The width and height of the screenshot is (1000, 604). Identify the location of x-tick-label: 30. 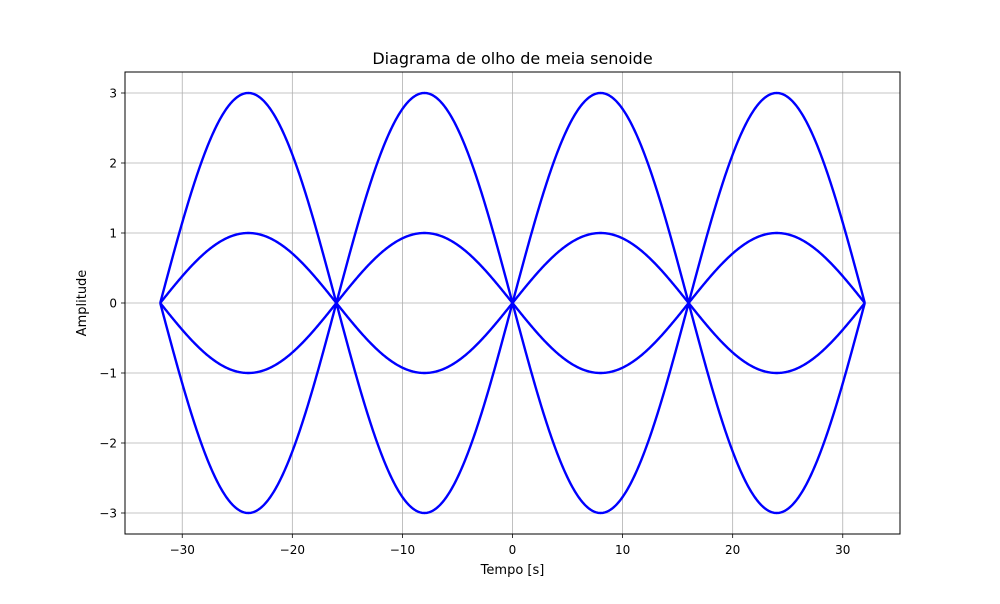
(842, 550).